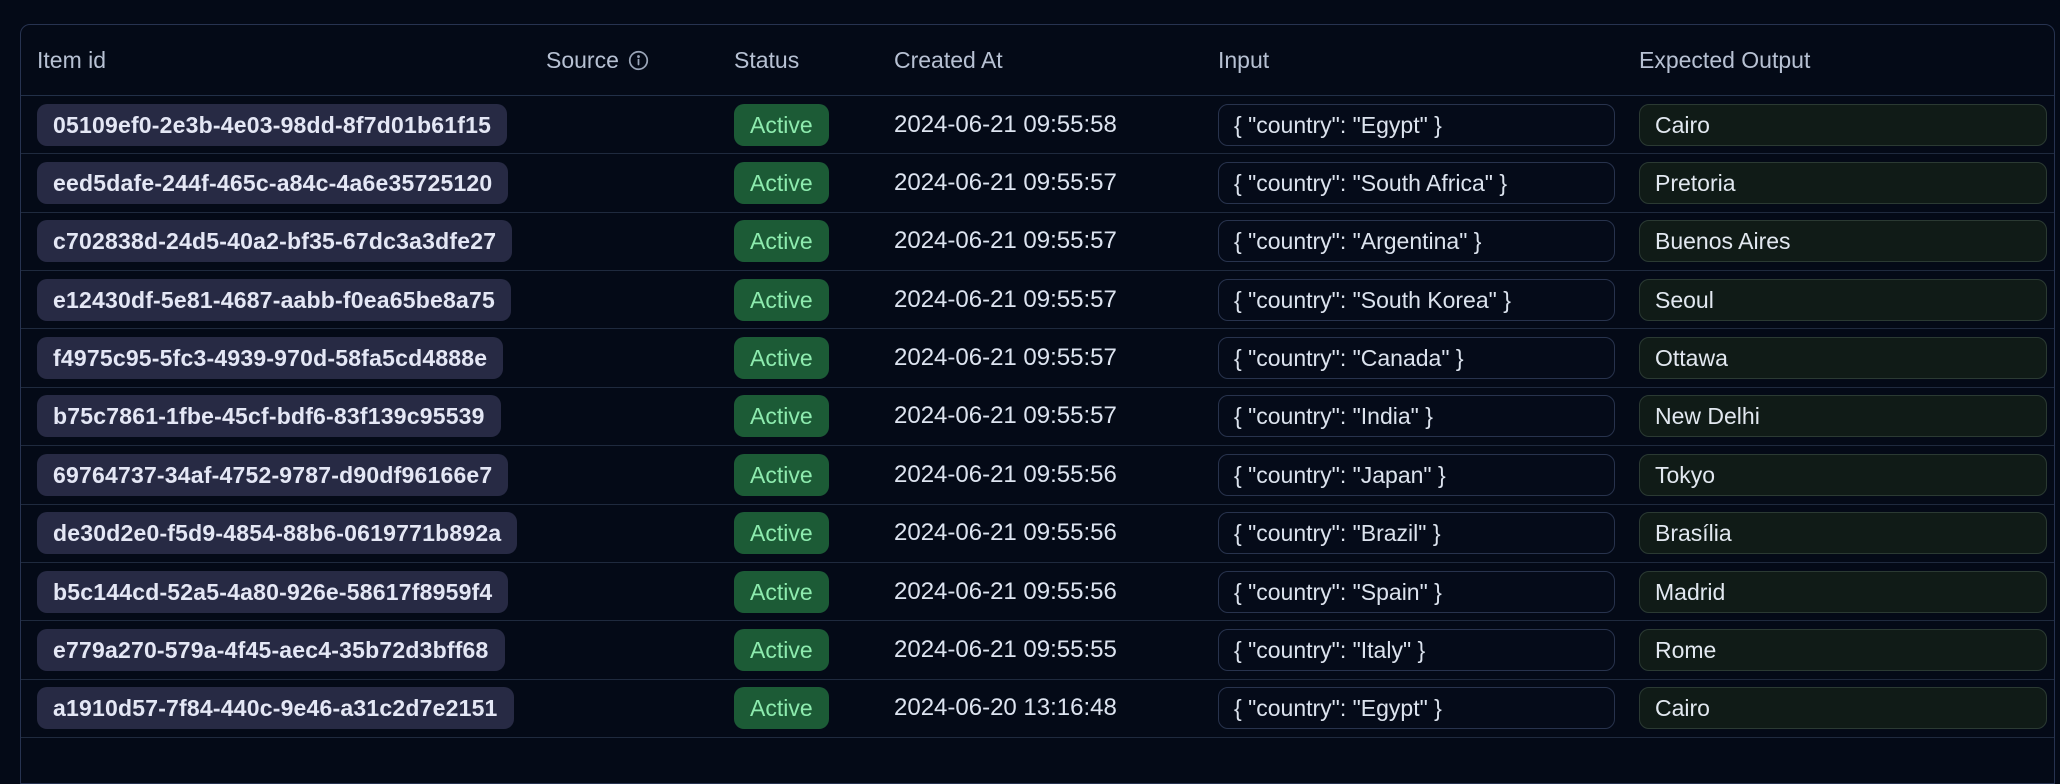 This screenshot has height=784, width=2060. What do you see at coordinates (1416, 241) in the screenshot?
I see `input-value-box: { "country": "Argentina" }` at bounding box center [1416, 241].